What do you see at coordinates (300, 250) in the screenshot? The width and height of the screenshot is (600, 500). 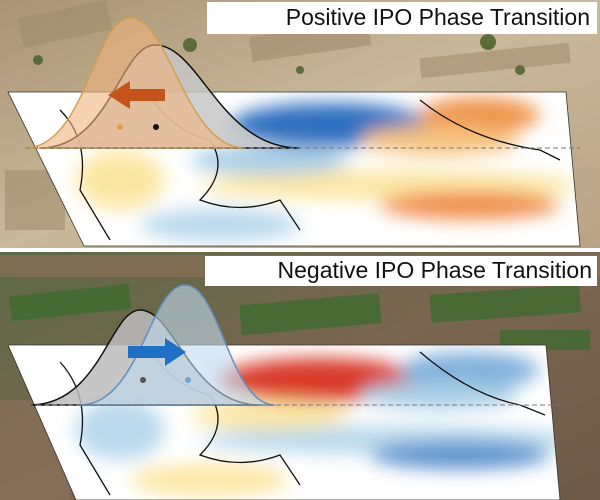 I see `divider` at bounding box center [300, 250].